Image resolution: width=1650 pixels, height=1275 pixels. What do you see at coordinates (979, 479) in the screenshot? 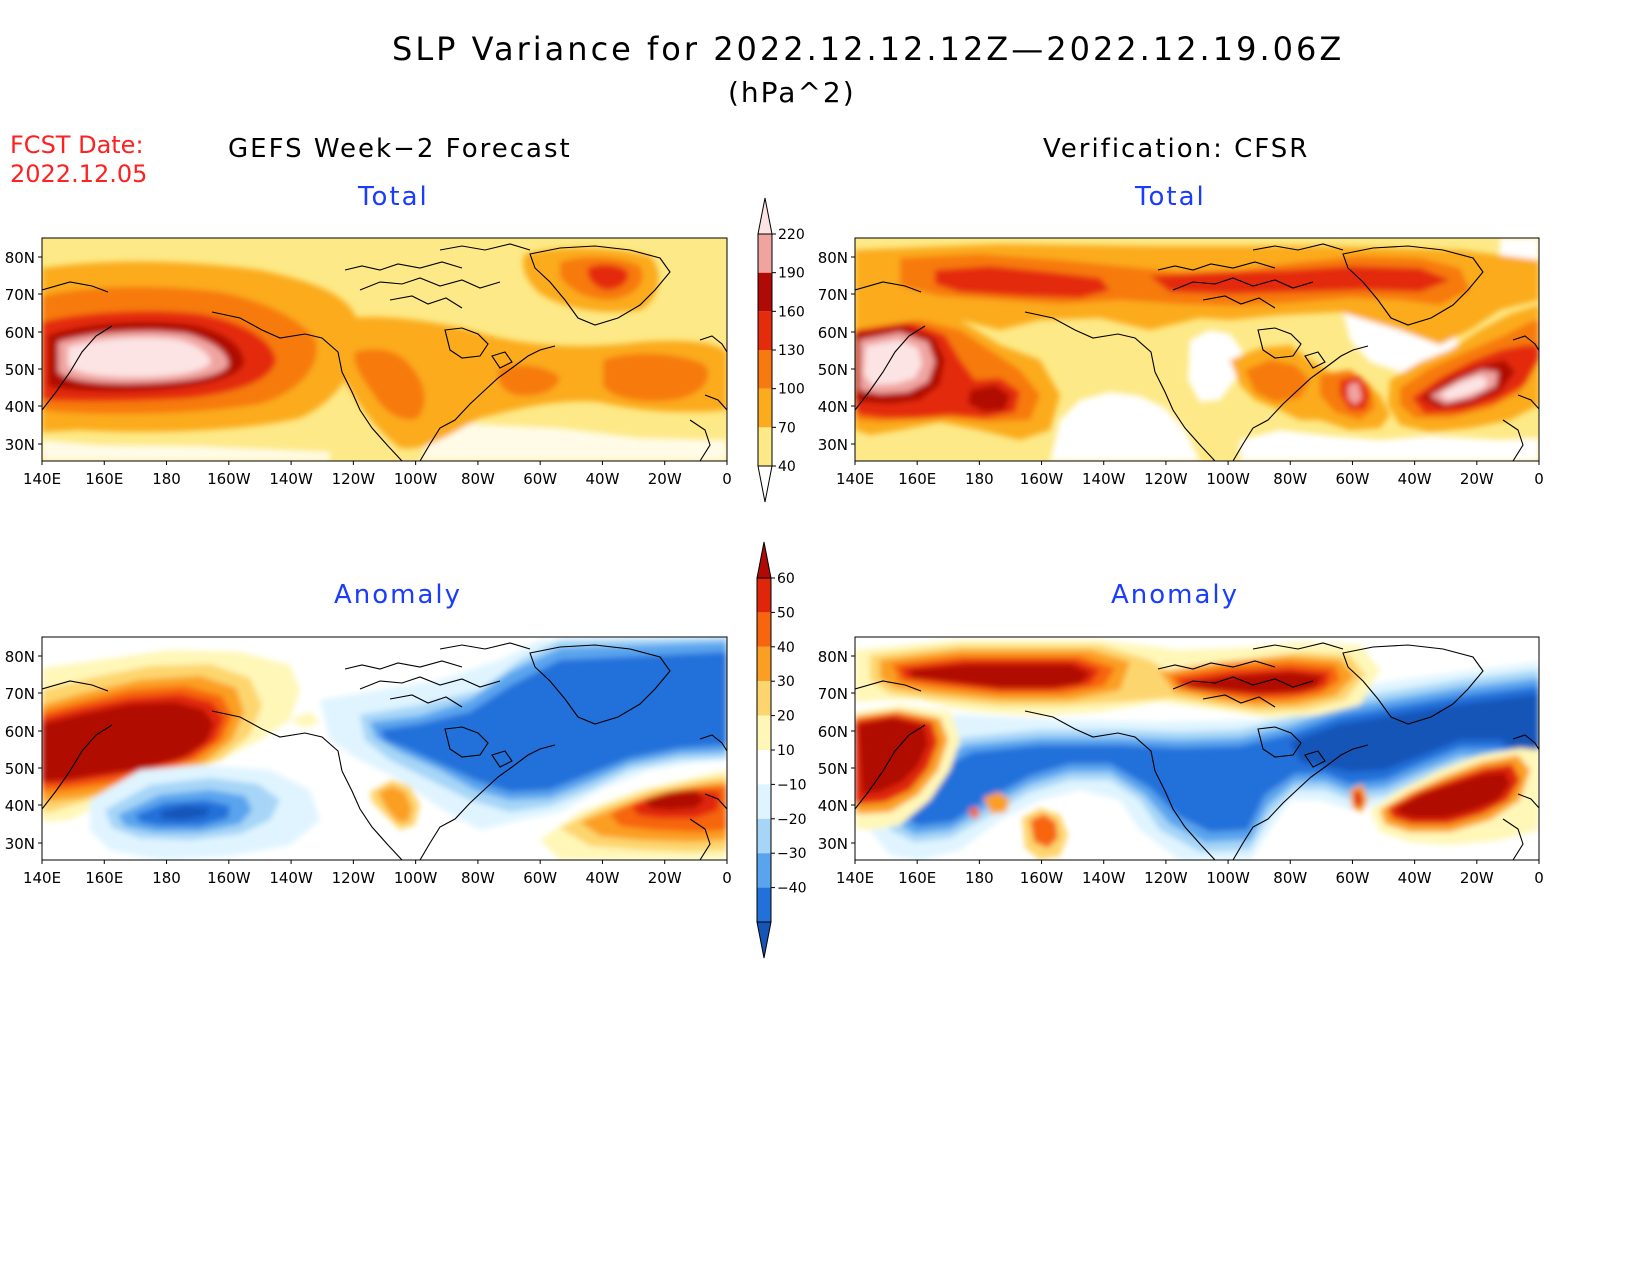
I see `lon-label: 180` at bounding box center [979, 479].